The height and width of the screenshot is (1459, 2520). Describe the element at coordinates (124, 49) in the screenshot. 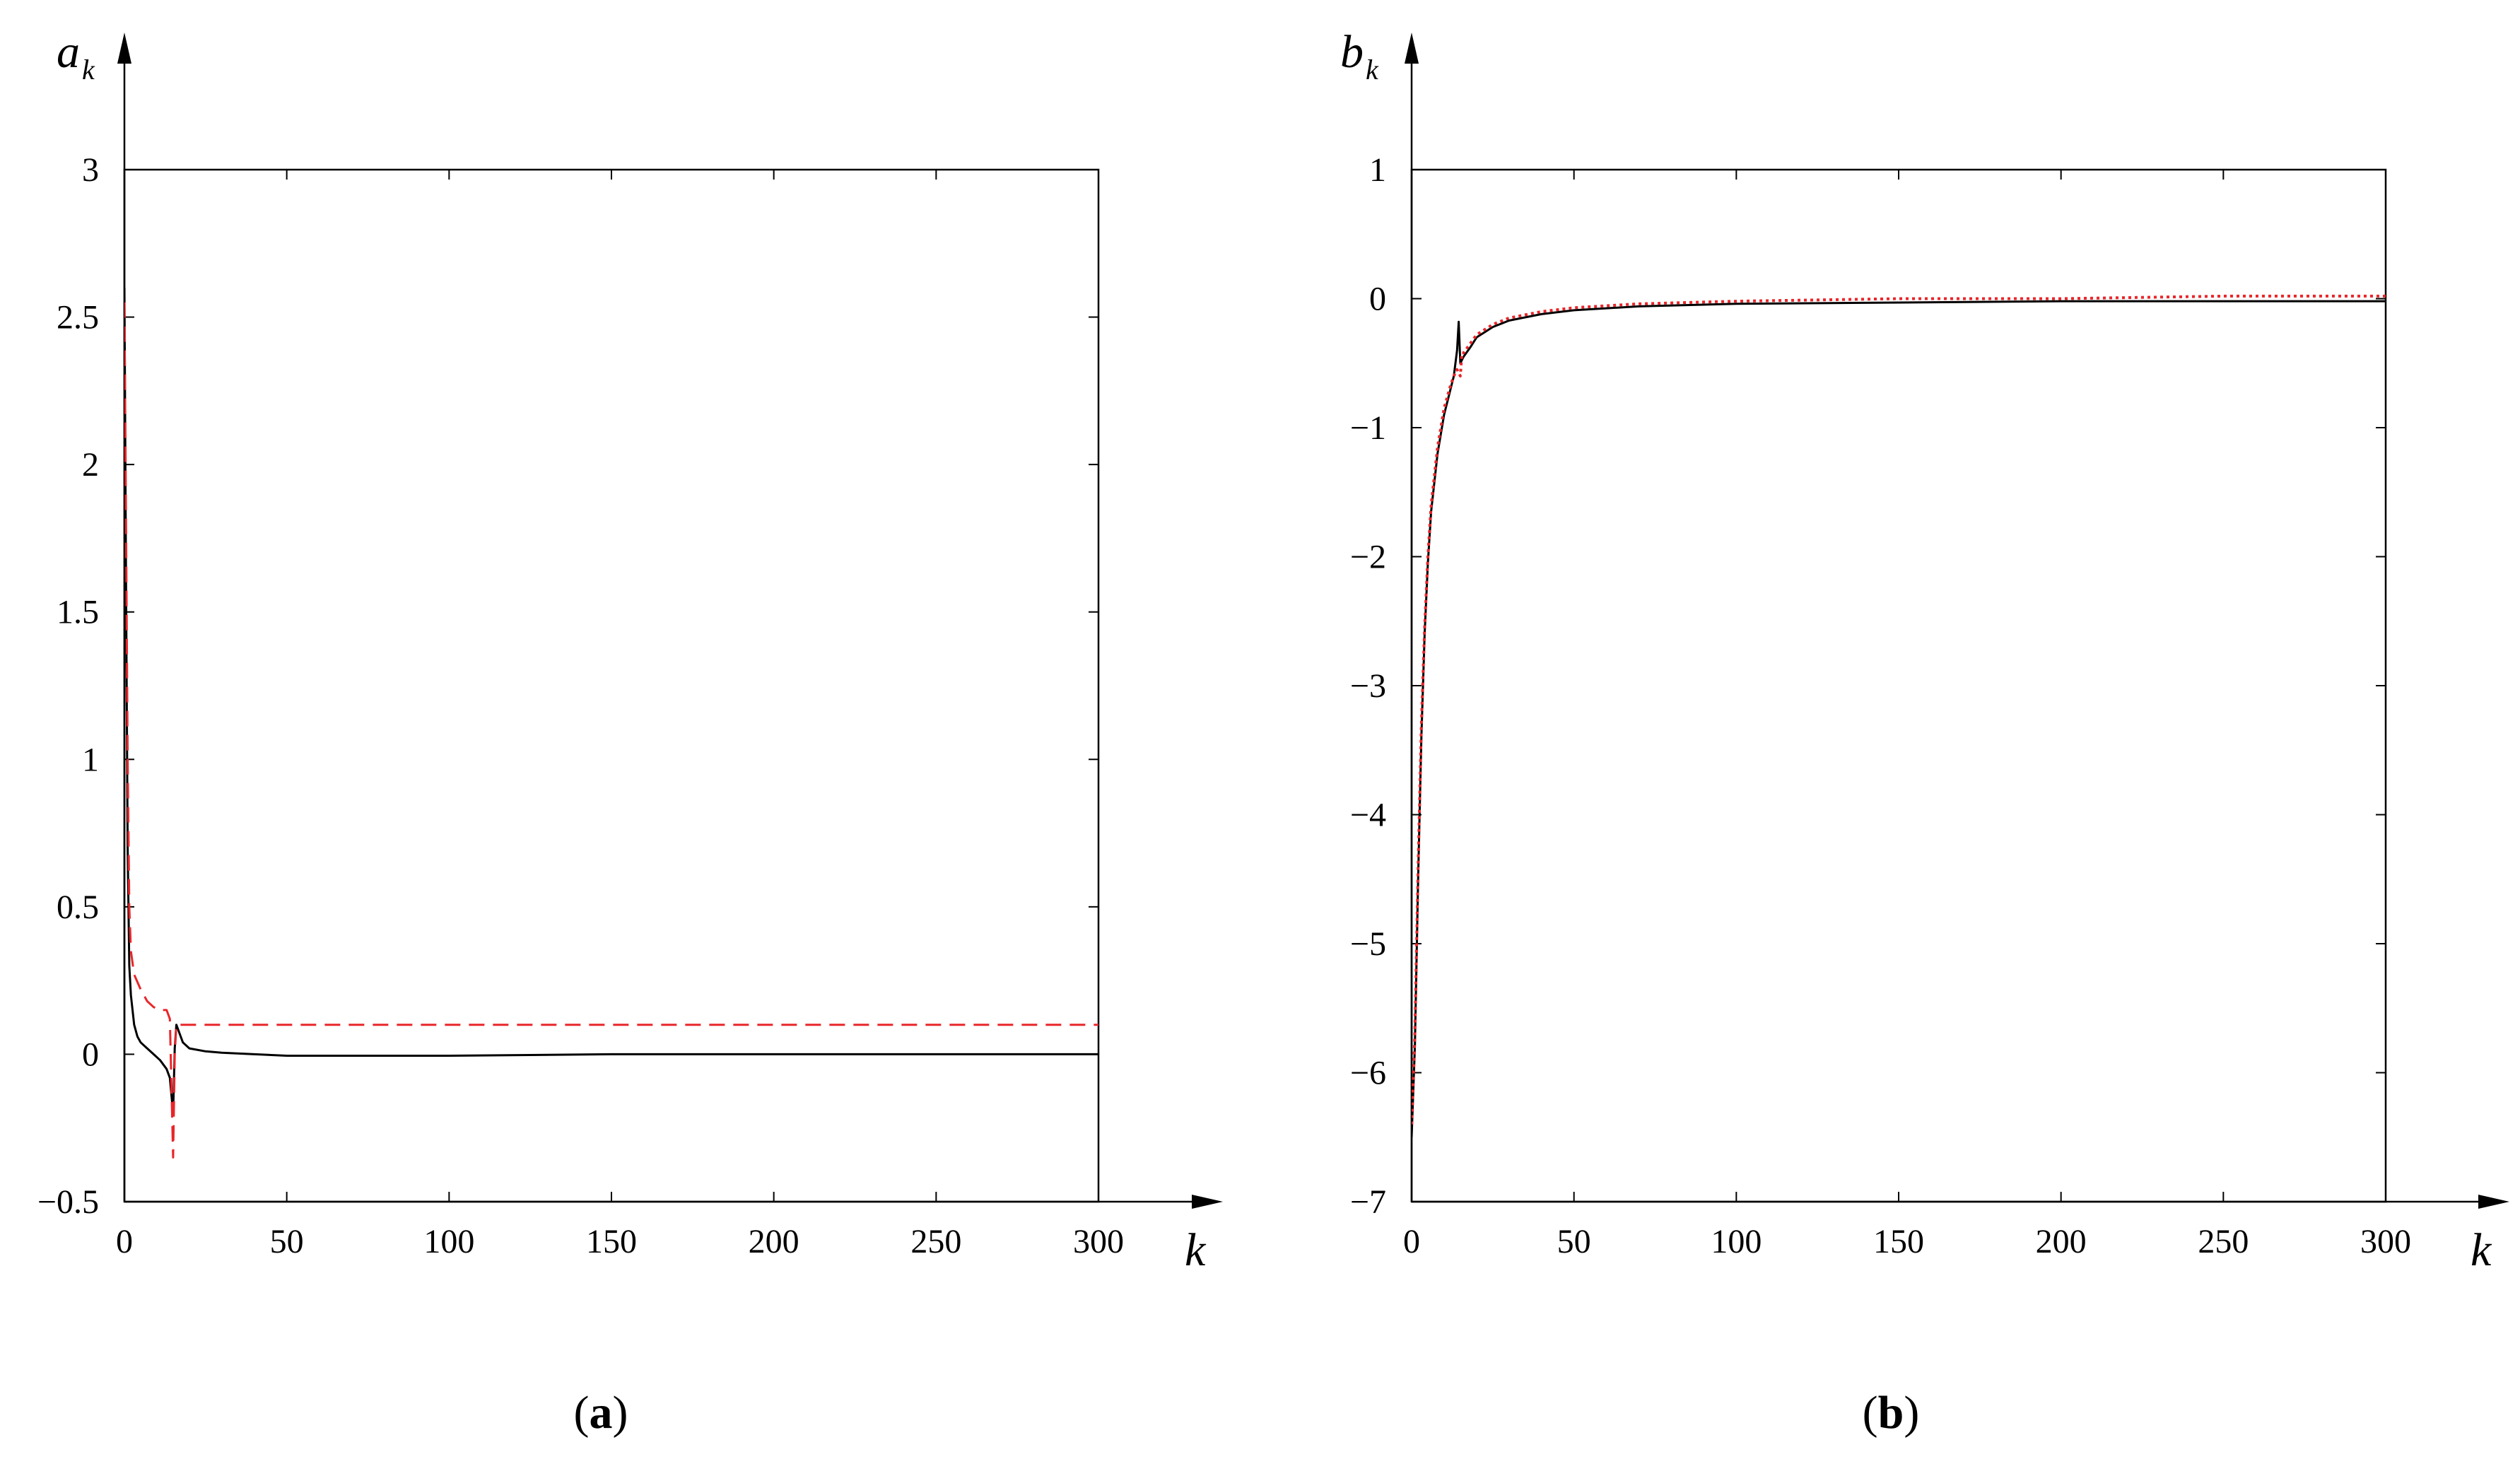

I see `y-arrowhead-a` at that location.